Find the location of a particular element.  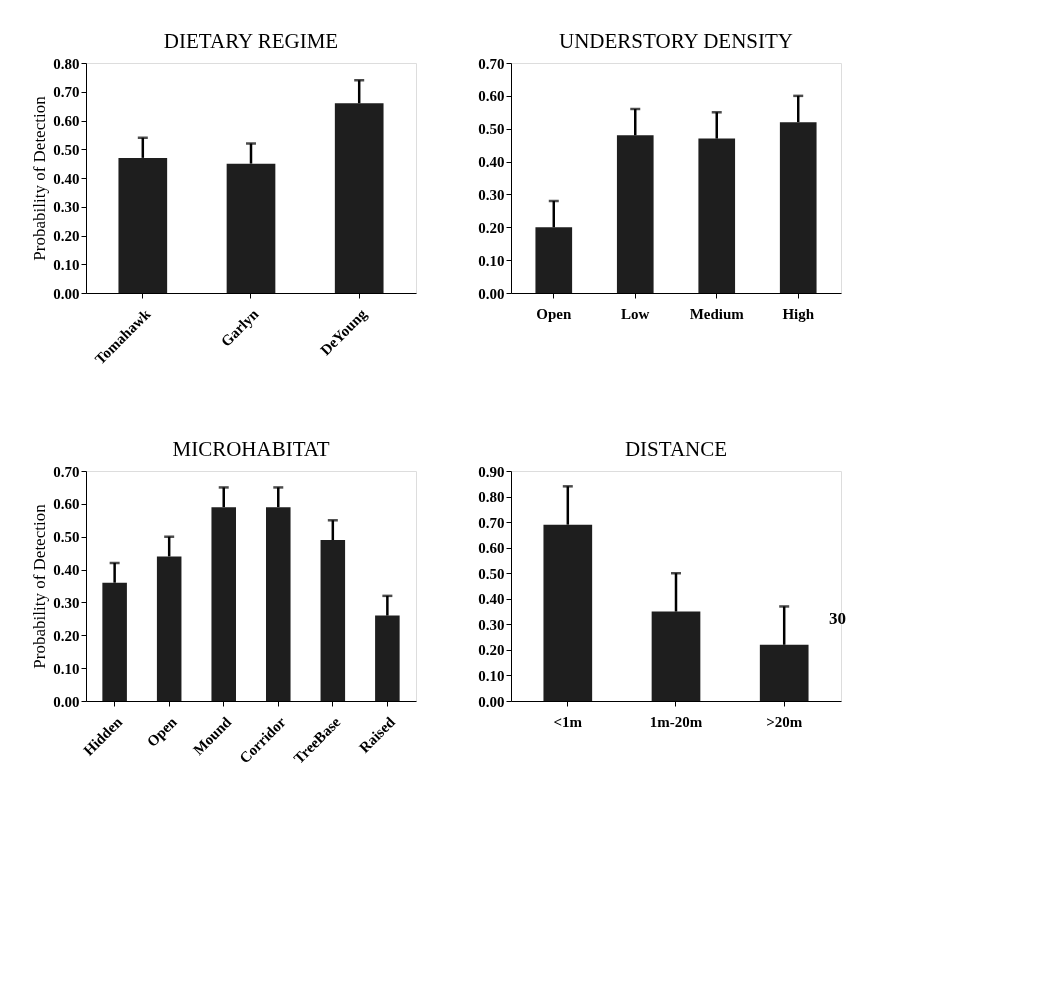

annotation: 30 is located at coordinates (837, 618).